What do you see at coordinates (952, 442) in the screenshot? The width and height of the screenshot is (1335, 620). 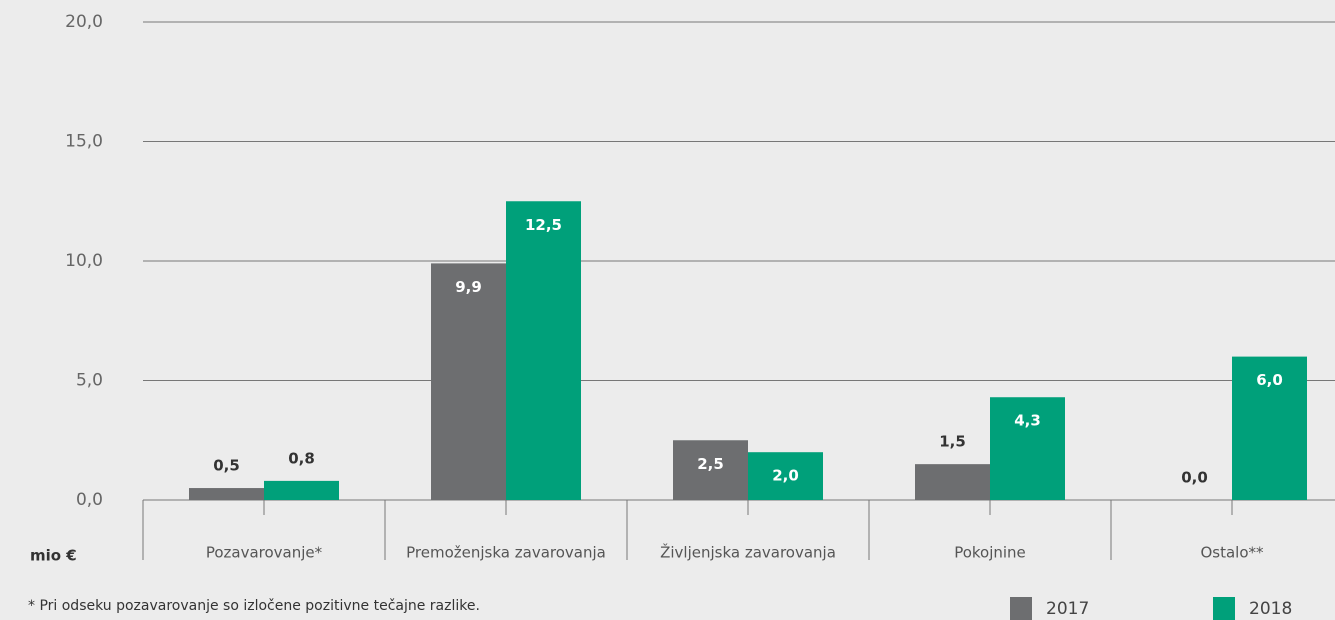 I see `value-label: 1,5` at bounding box center [952, 442].